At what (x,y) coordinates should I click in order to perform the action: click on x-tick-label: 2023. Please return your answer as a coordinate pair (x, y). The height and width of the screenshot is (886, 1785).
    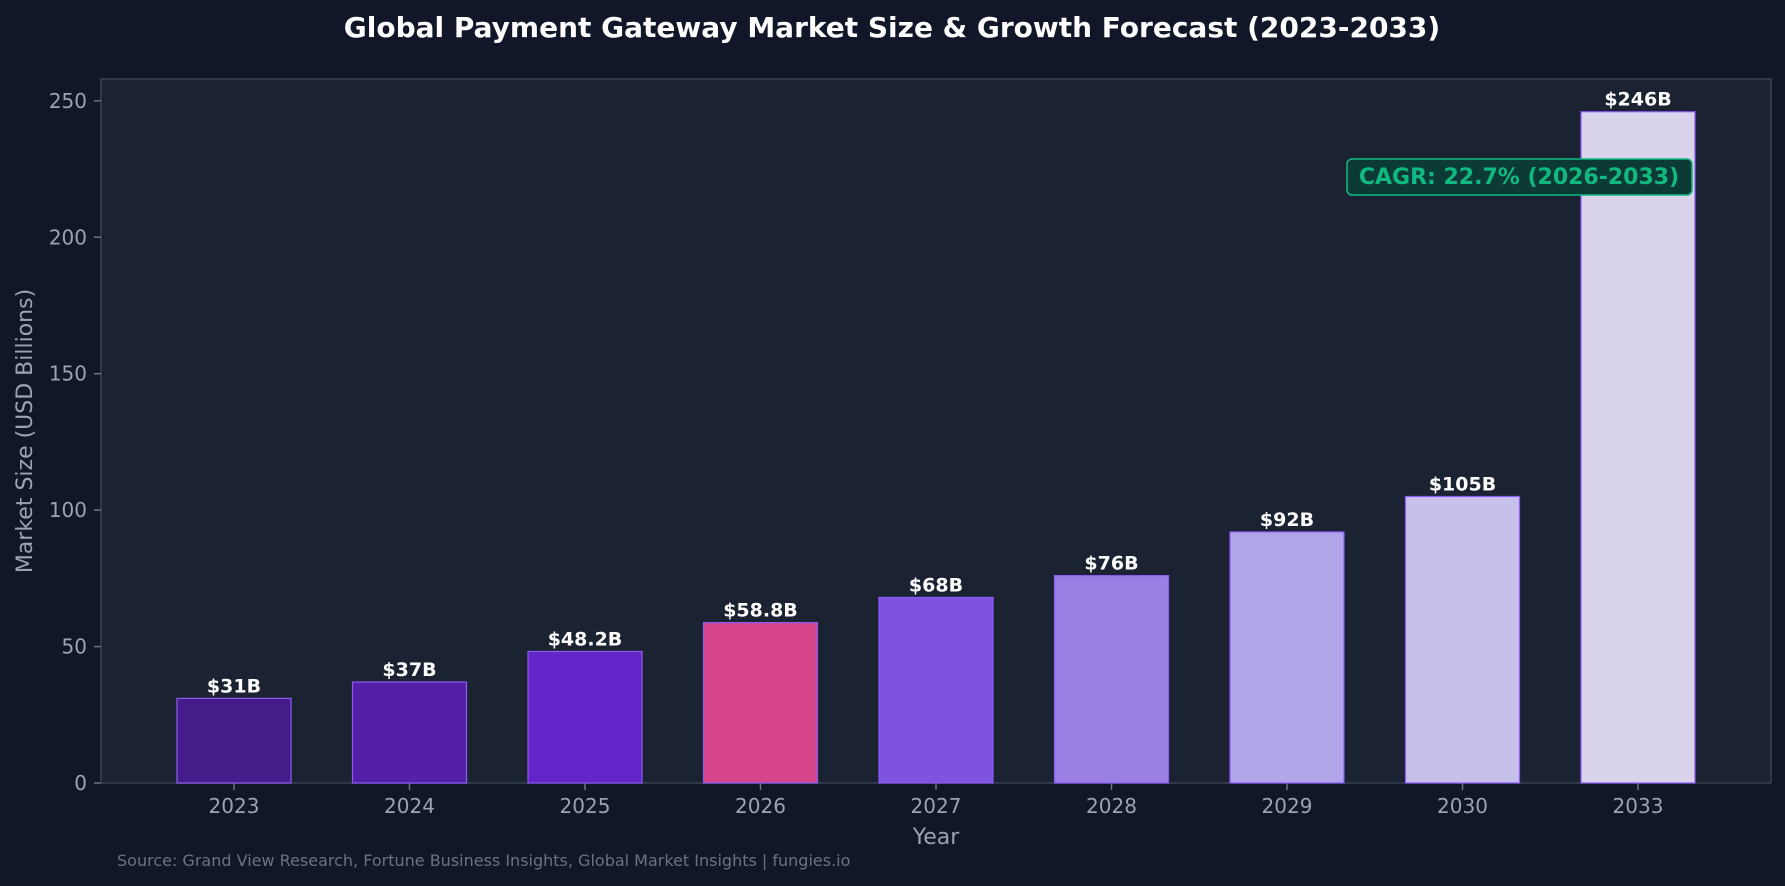
    Looking at the image, I should click on (234, 806).